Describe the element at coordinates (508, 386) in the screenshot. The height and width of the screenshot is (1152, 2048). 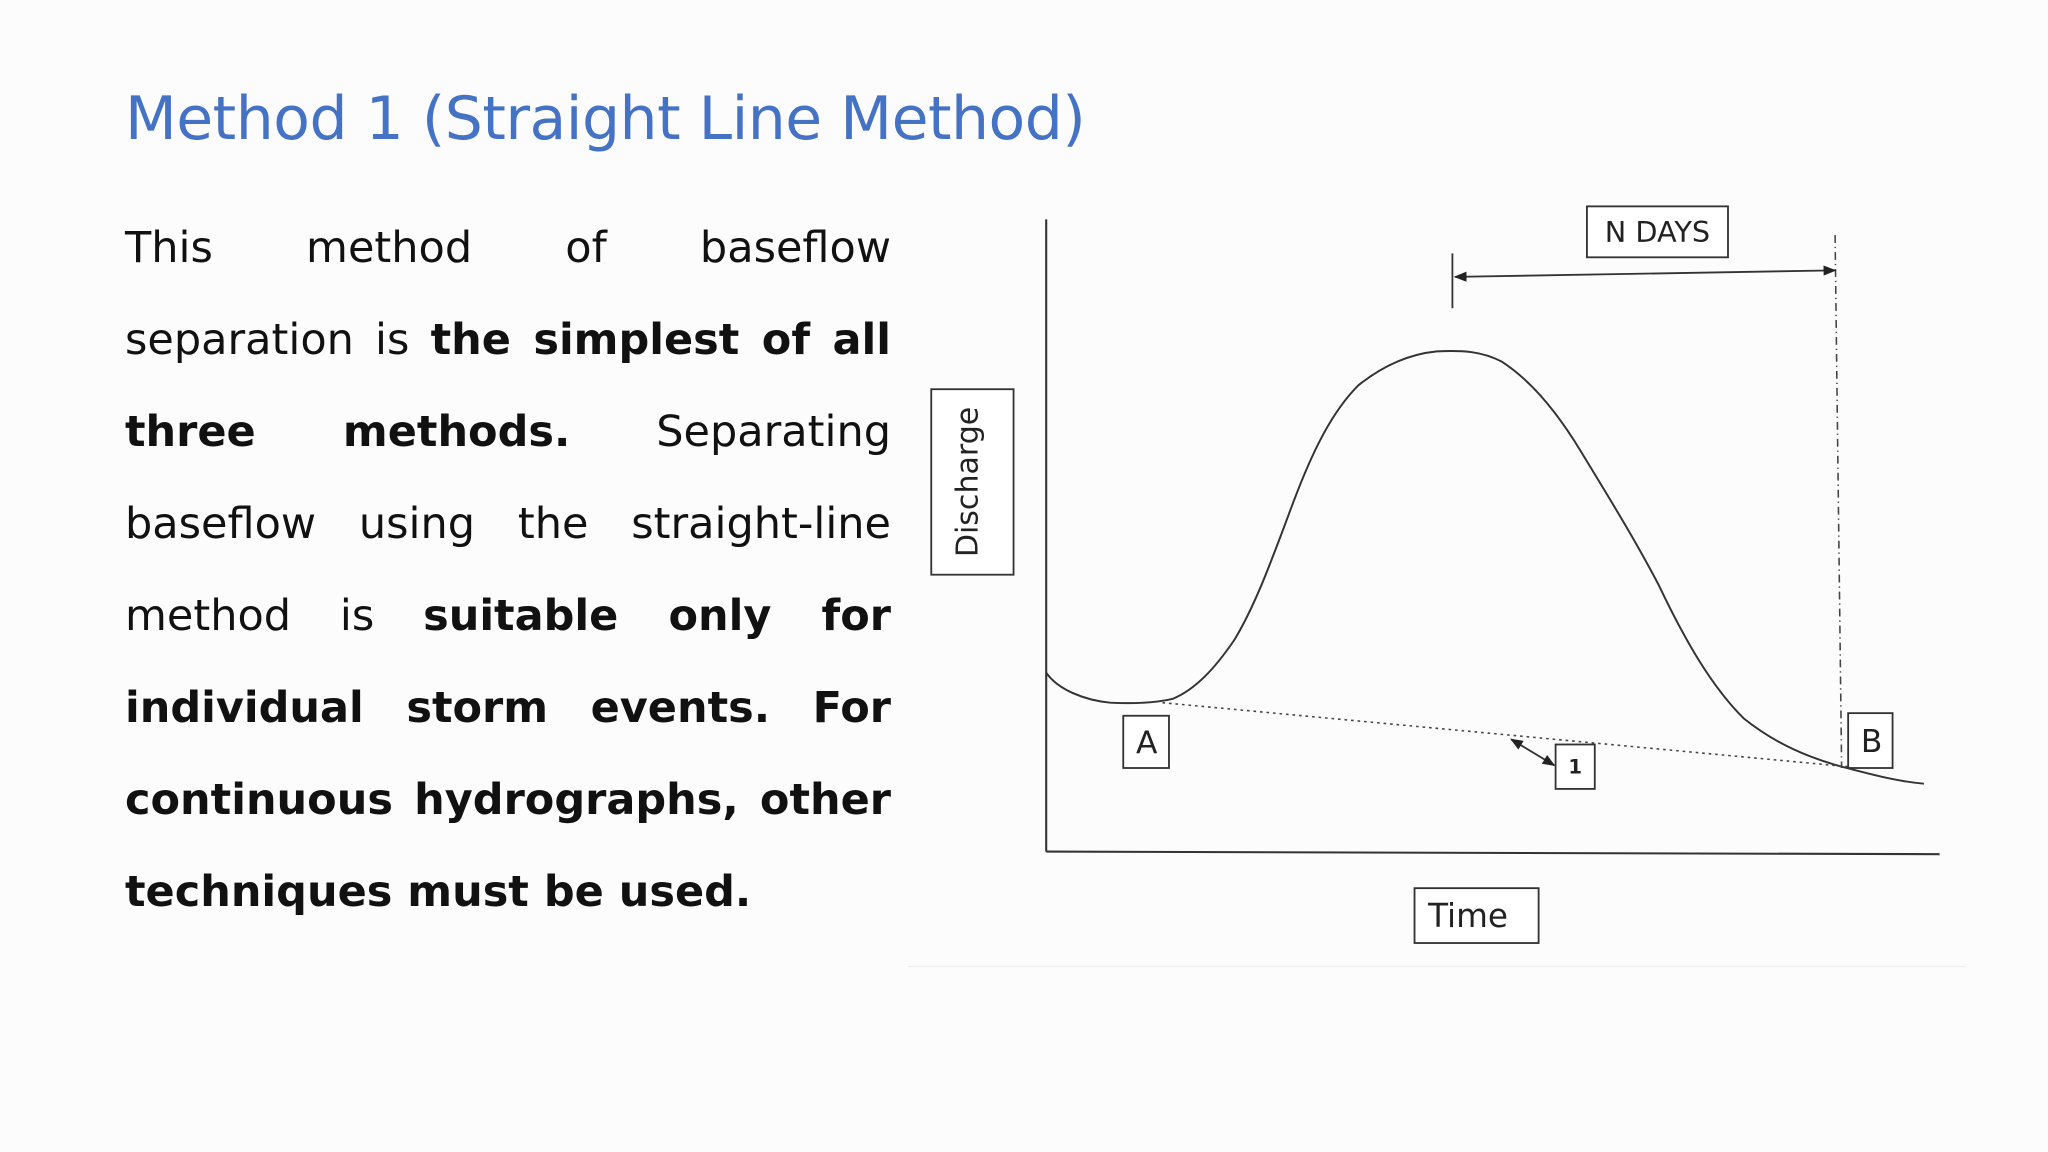
I see `bold-run: the simplest of all three methods.` at that location.